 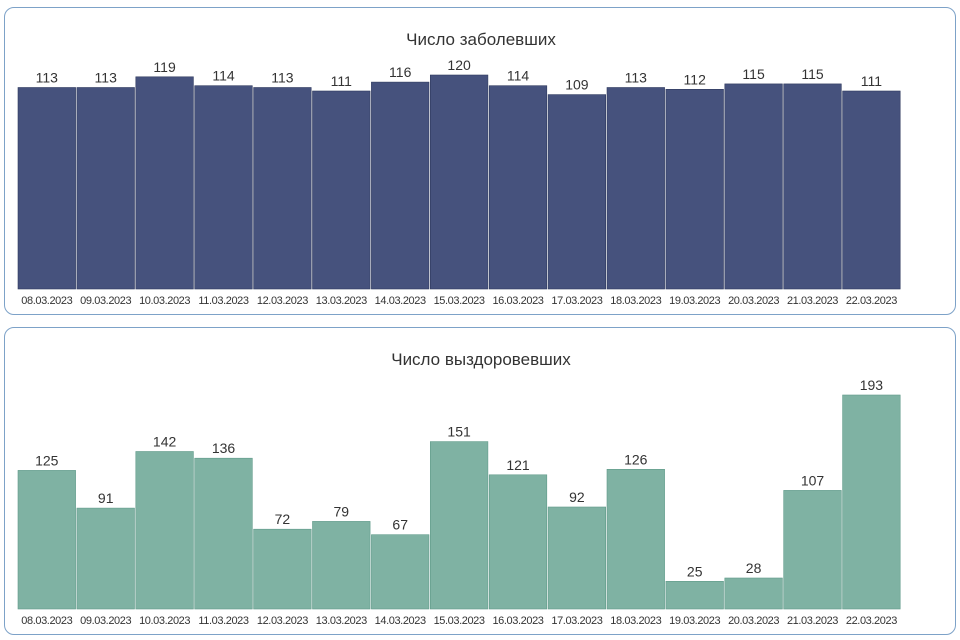 I want to click on value-label: 119, so click(x=164, y=67).